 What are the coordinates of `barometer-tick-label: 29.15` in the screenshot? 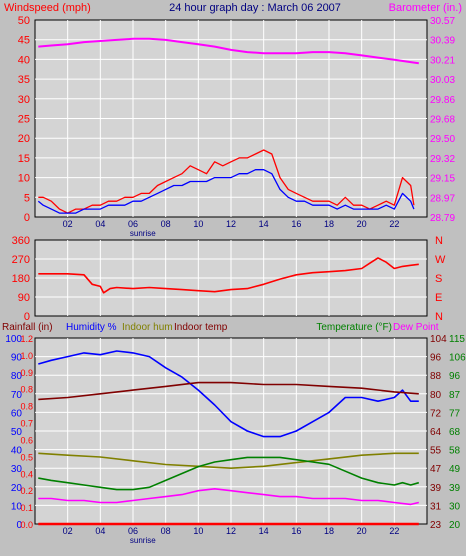 It's located at (442, 179).